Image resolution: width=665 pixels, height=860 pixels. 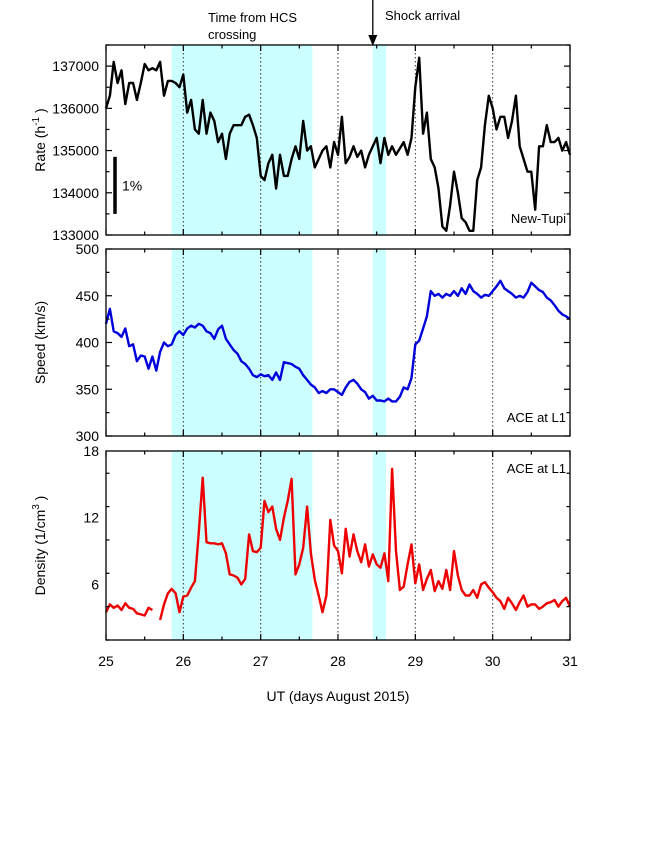 What do you see at coordinates (40, 500) in the screenshot?
I see `y-axis-title-end-2: )` at bounding box center [40, 500].